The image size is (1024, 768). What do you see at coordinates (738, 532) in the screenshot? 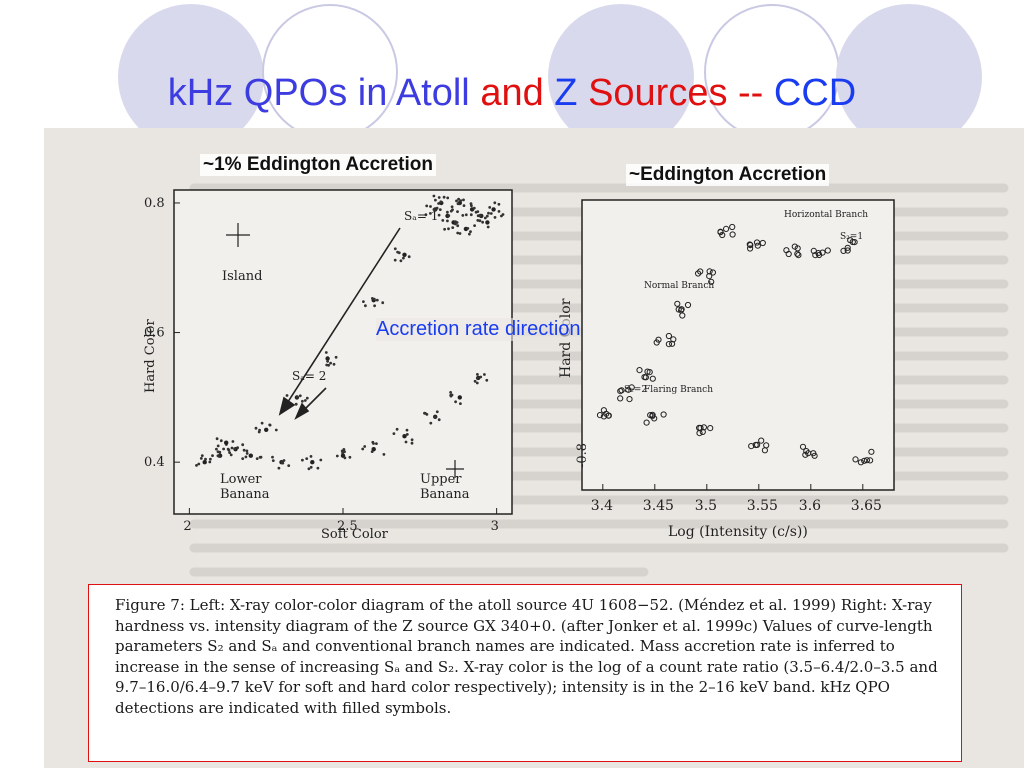
I see `right-xlabel: Log (Intensity (c/s))` at bounding box center [738, 532].